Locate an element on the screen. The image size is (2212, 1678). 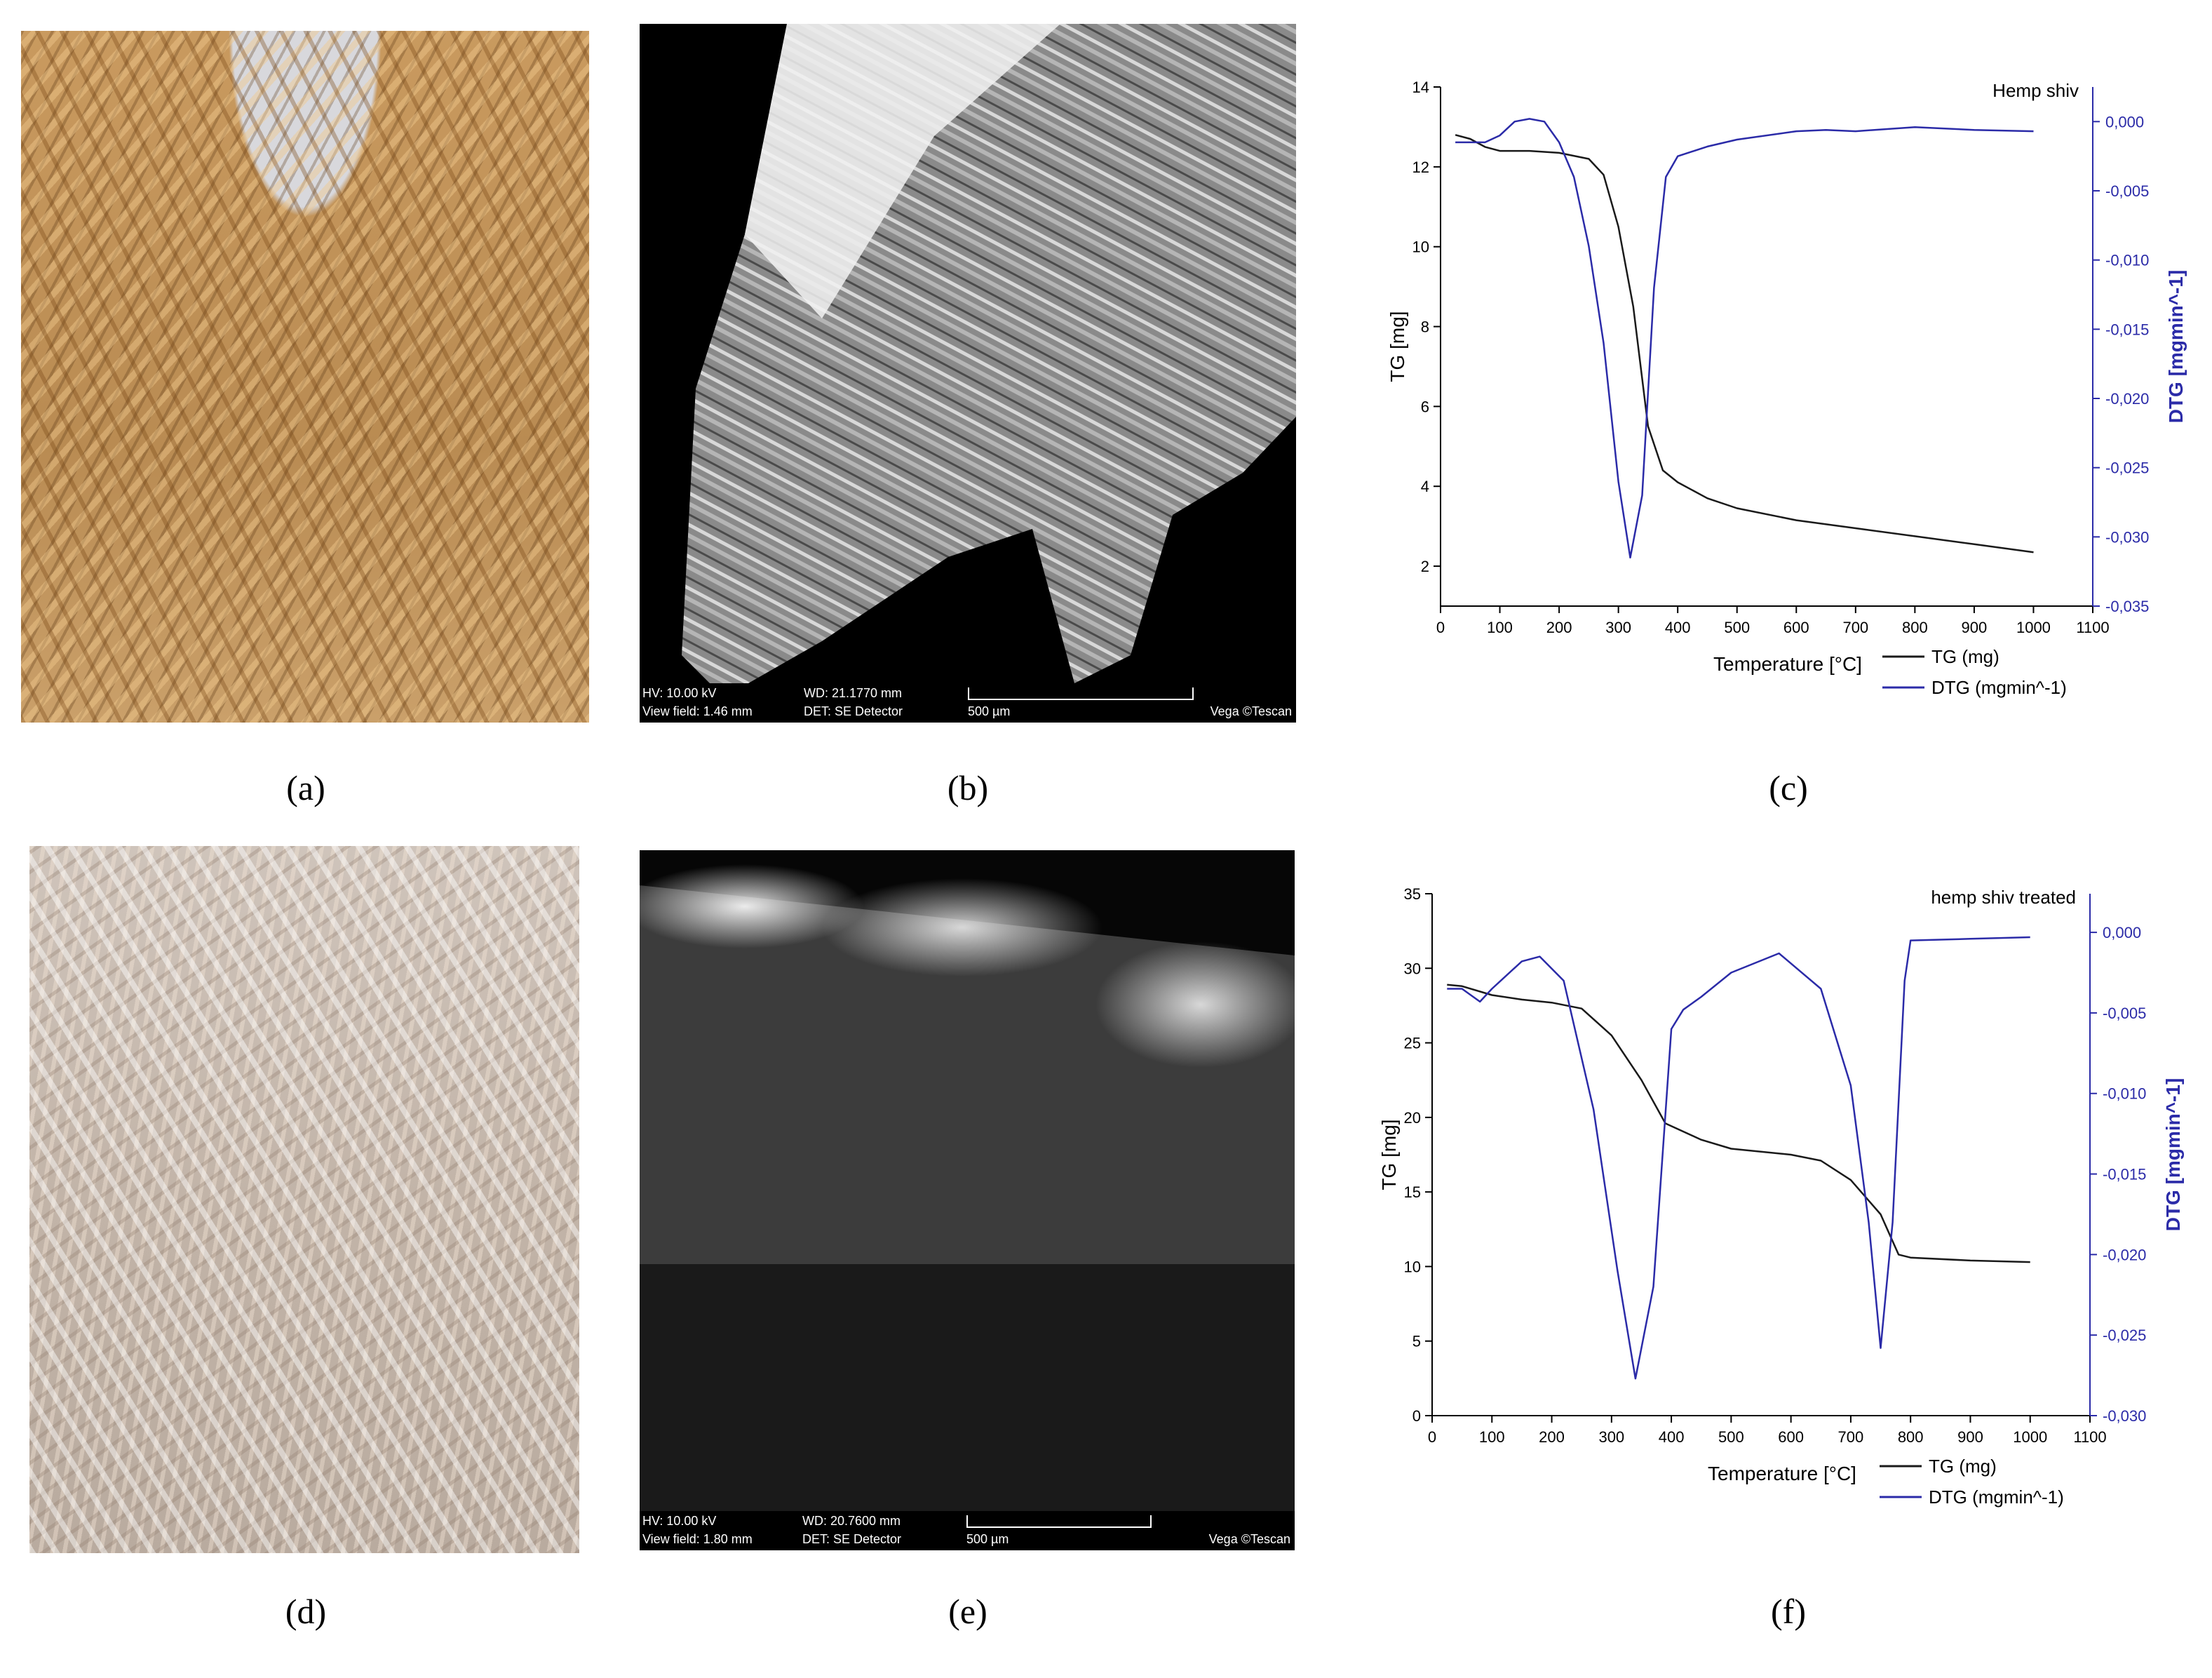
y-tick-label: 5 is located at coordinates (1416, 1341).